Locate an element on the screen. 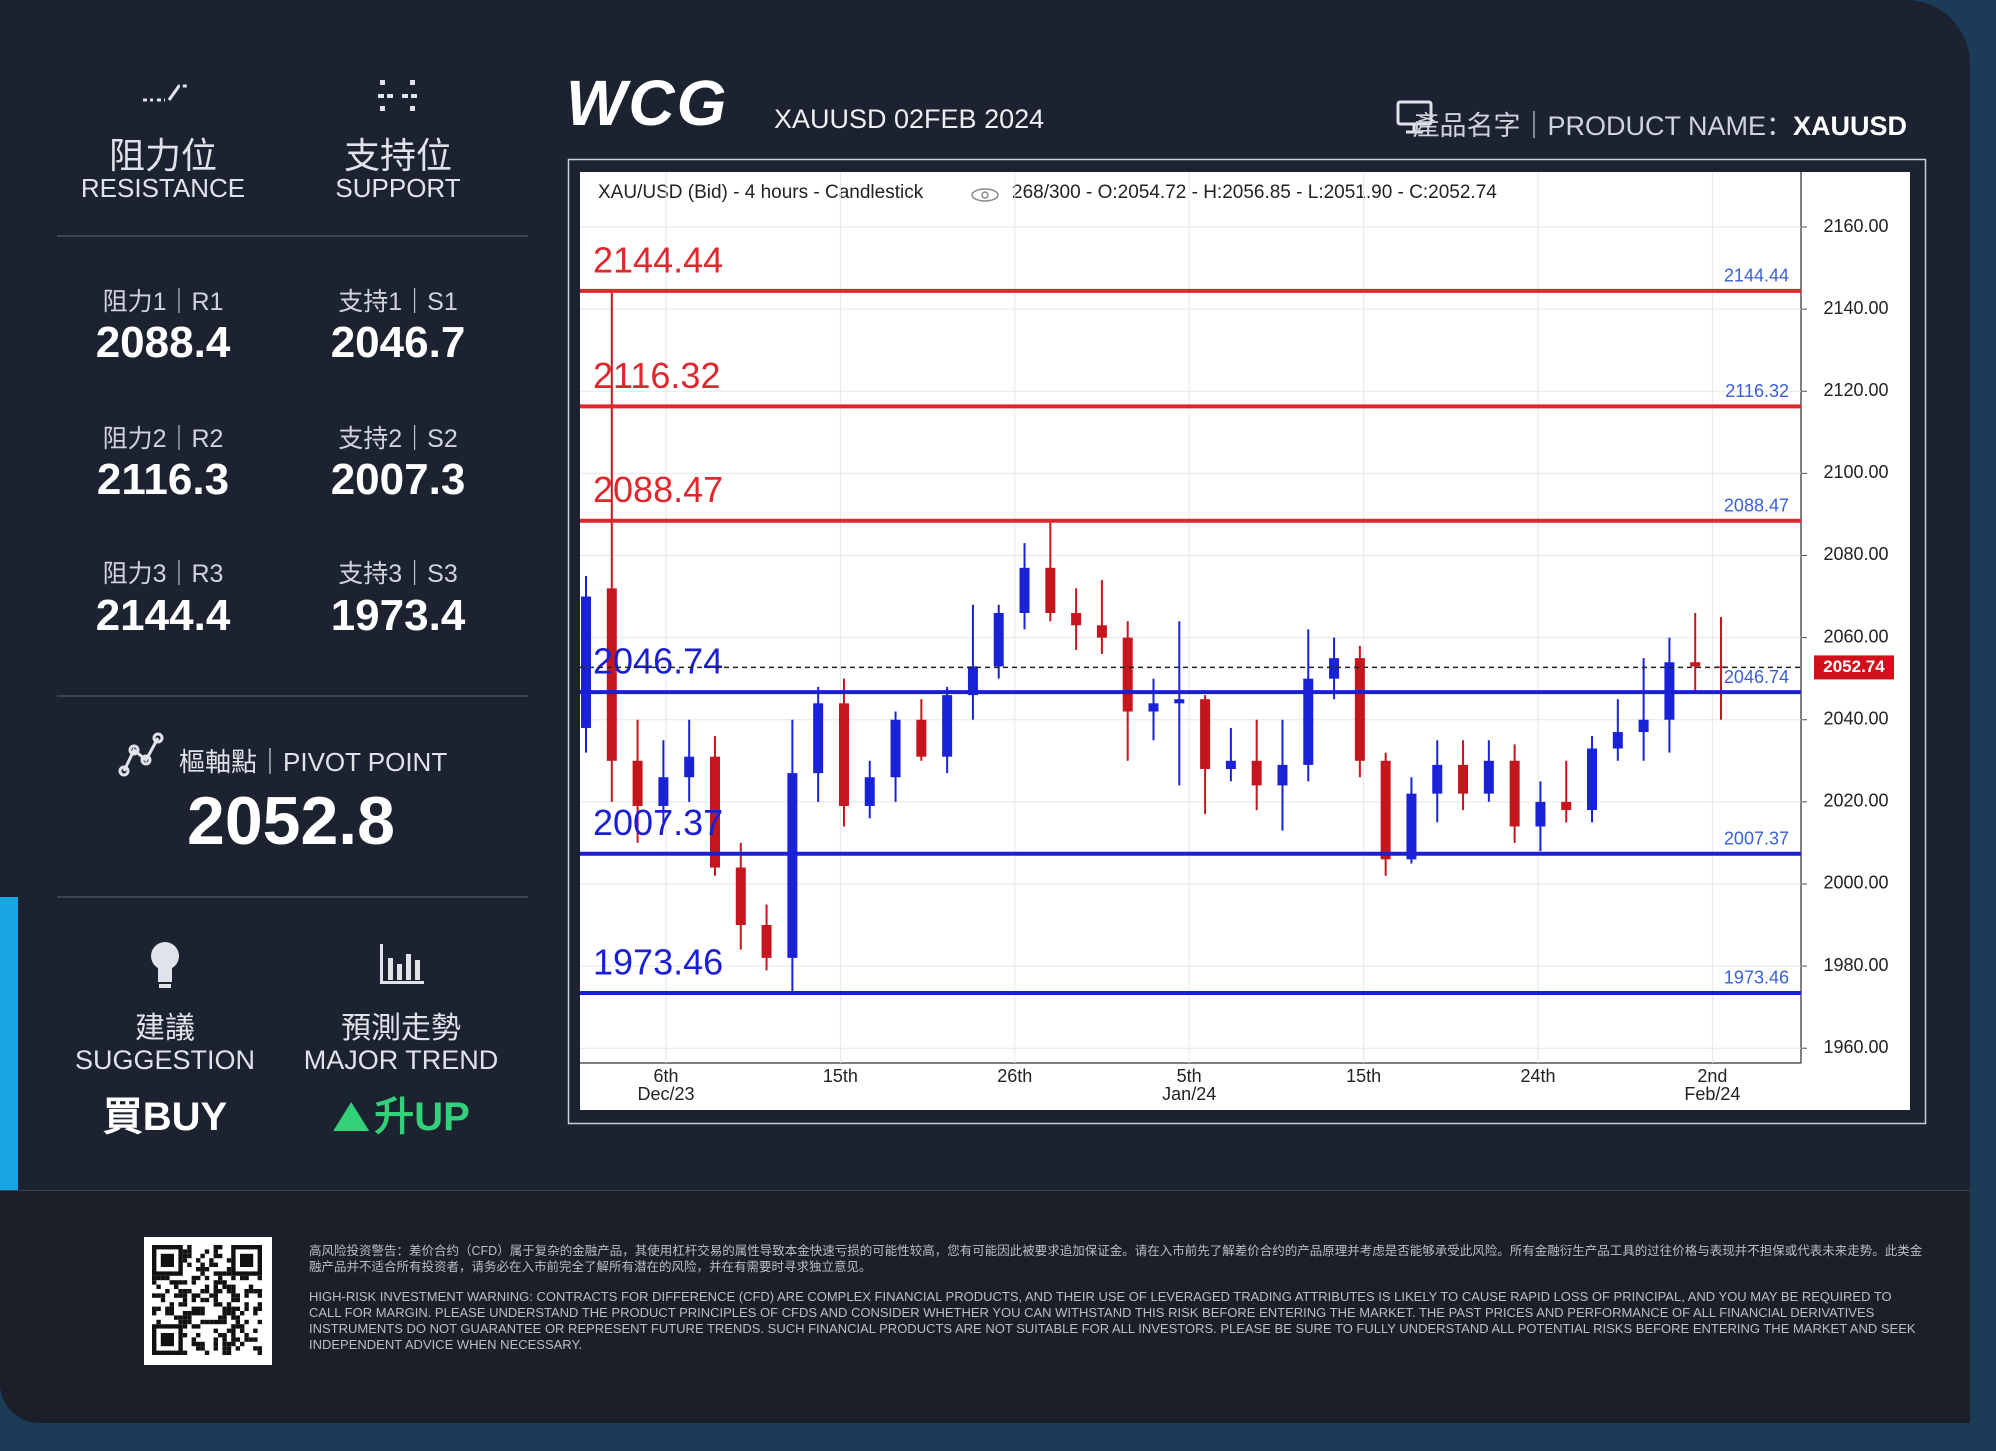 This screenshot has width=1996, height=1451. support-subtitle: SUPPORT is located at coordinates (398, 188).